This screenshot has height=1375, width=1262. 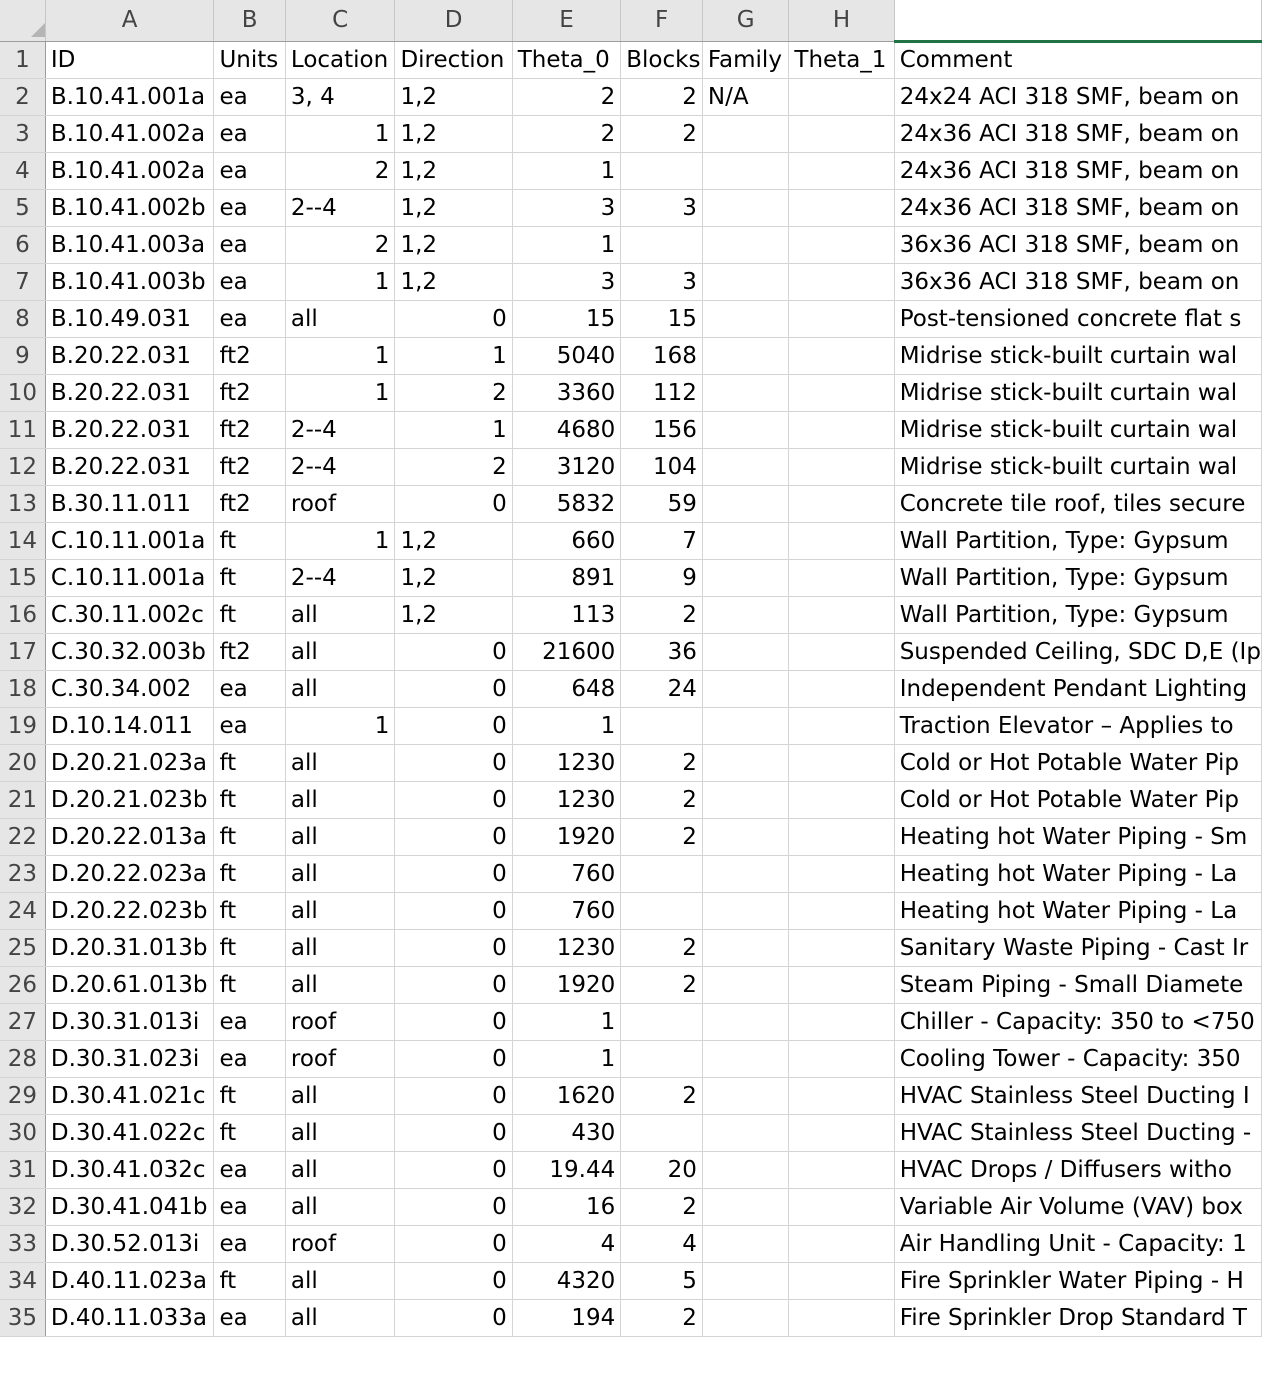 I want to click on table-cell: B.10.41.002a, so click(x=130, y=134).